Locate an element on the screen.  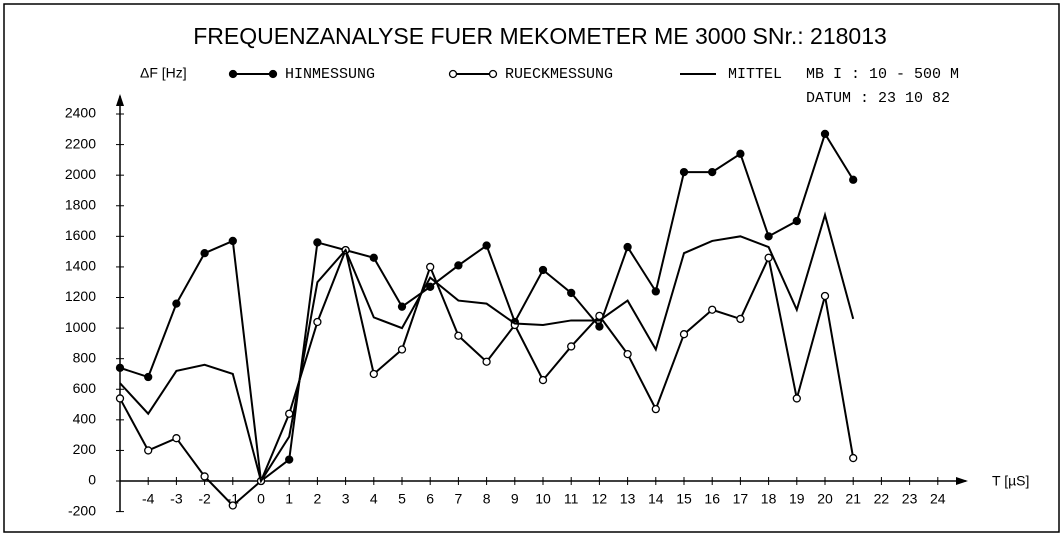
x-tick-label: 9 is located at coordinates (515, 499).